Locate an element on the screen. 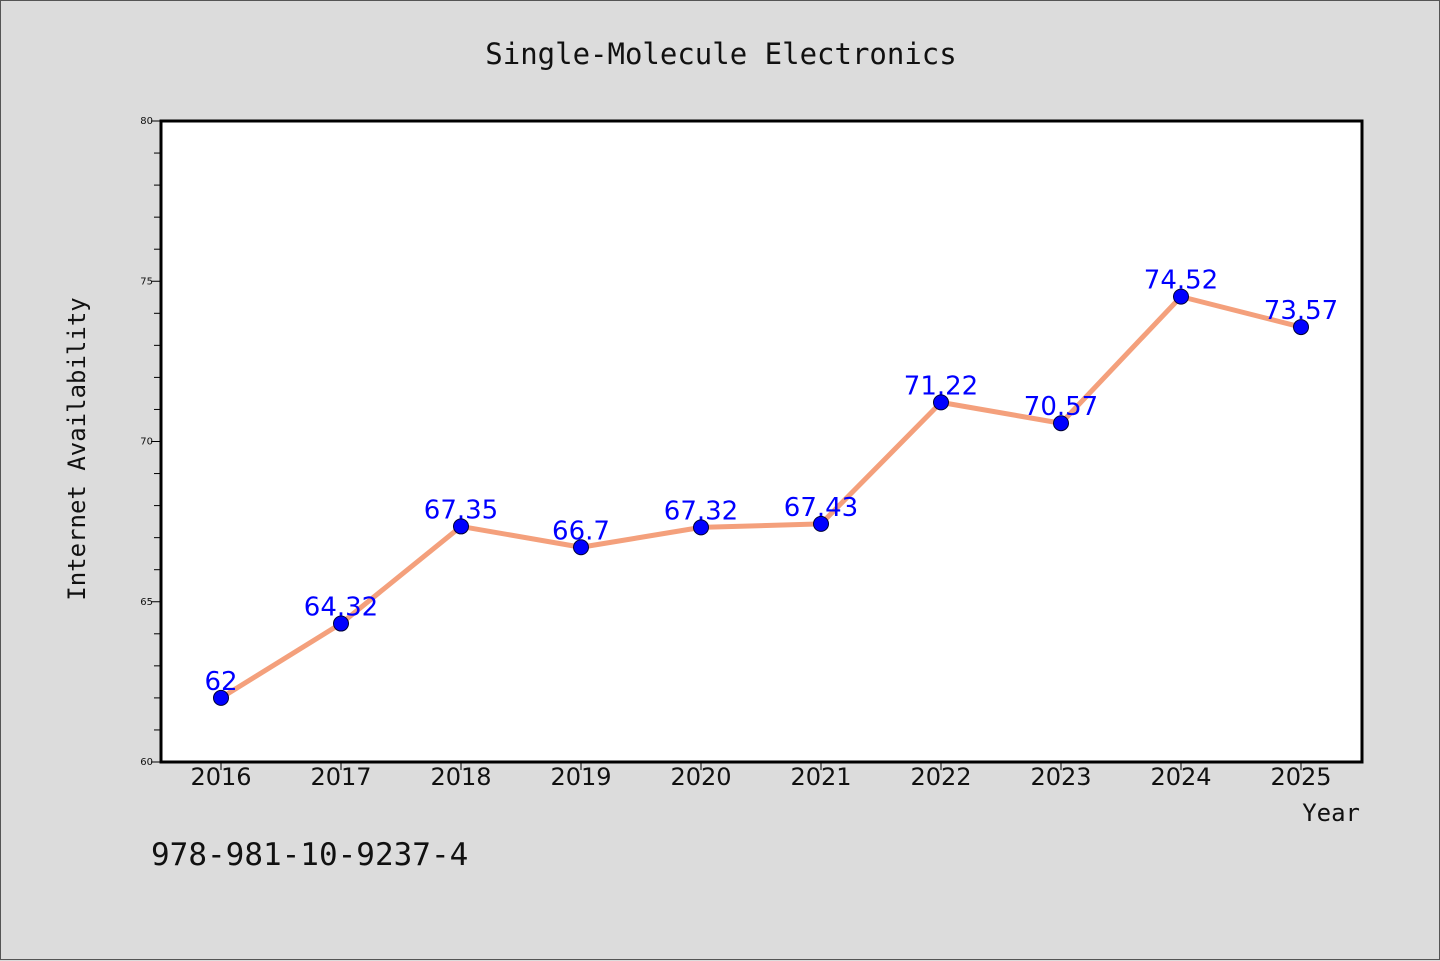 The width and height of the screenshot is (1440, 961). data-label: 73.57 is located at coordinates (1301, 311).